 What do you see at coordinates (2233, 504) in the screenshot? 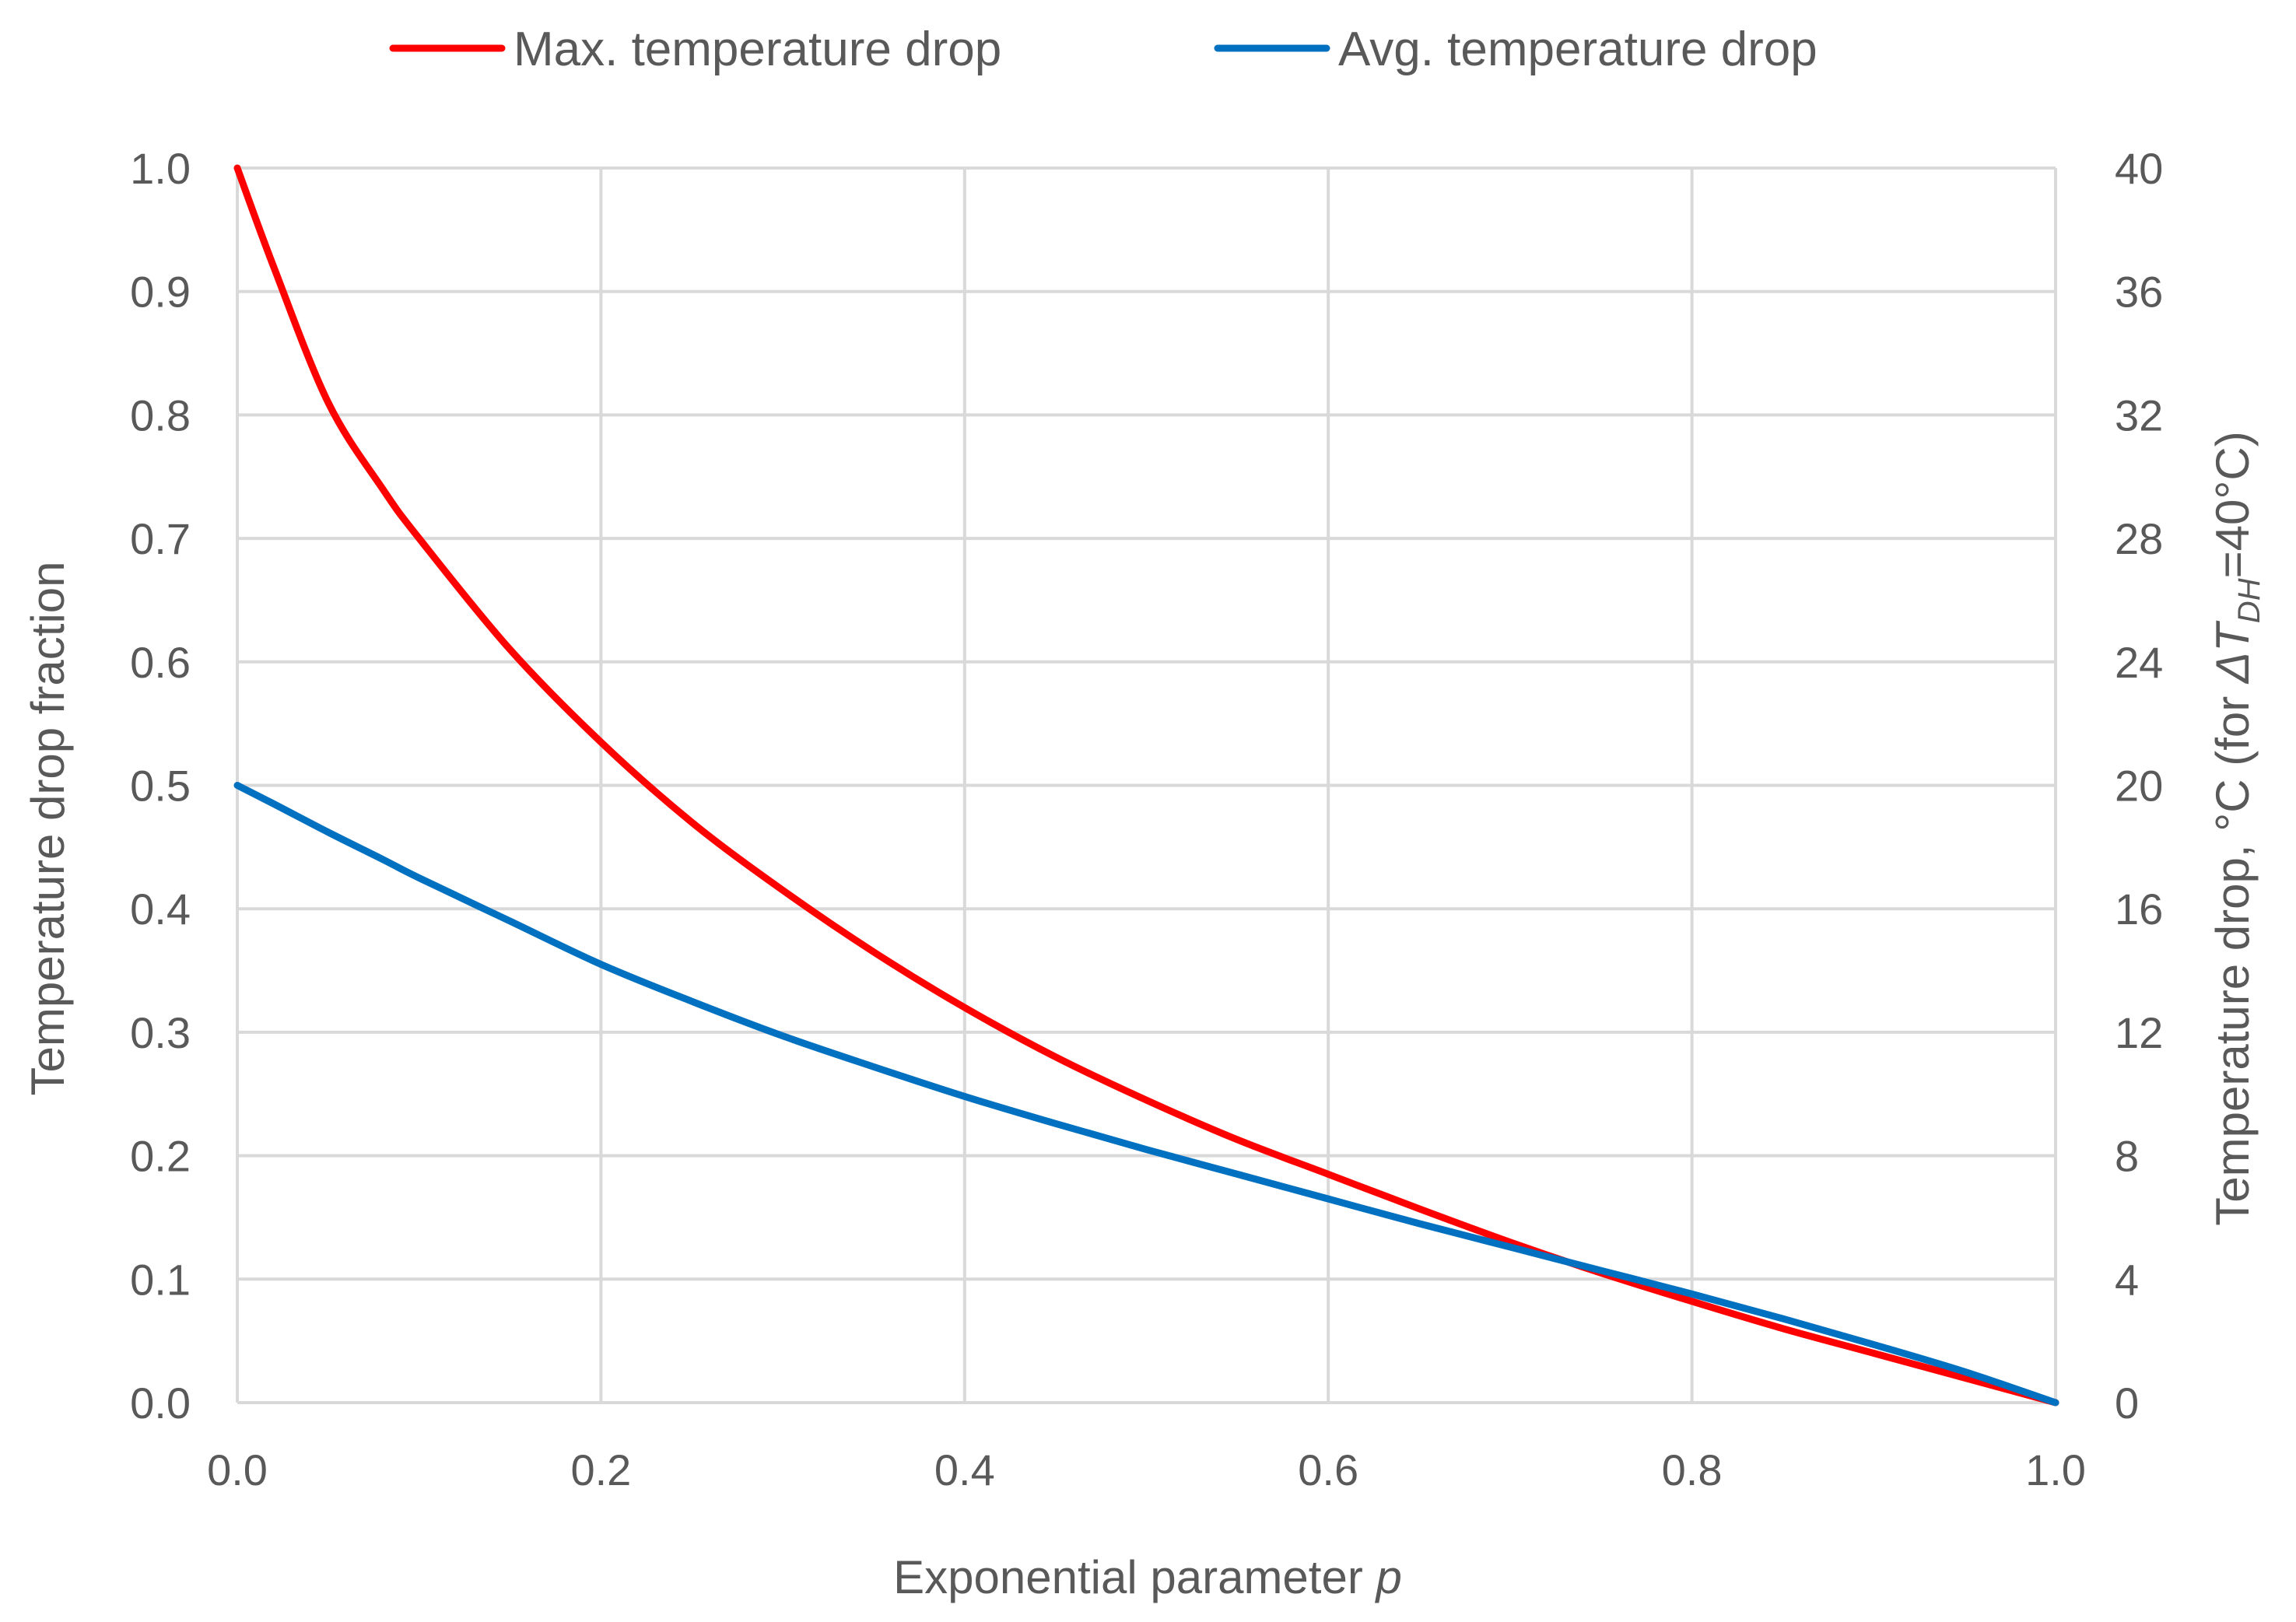
I see `y2-axis-title-suffix: =40°C)` at bounding box center [2233, 504].